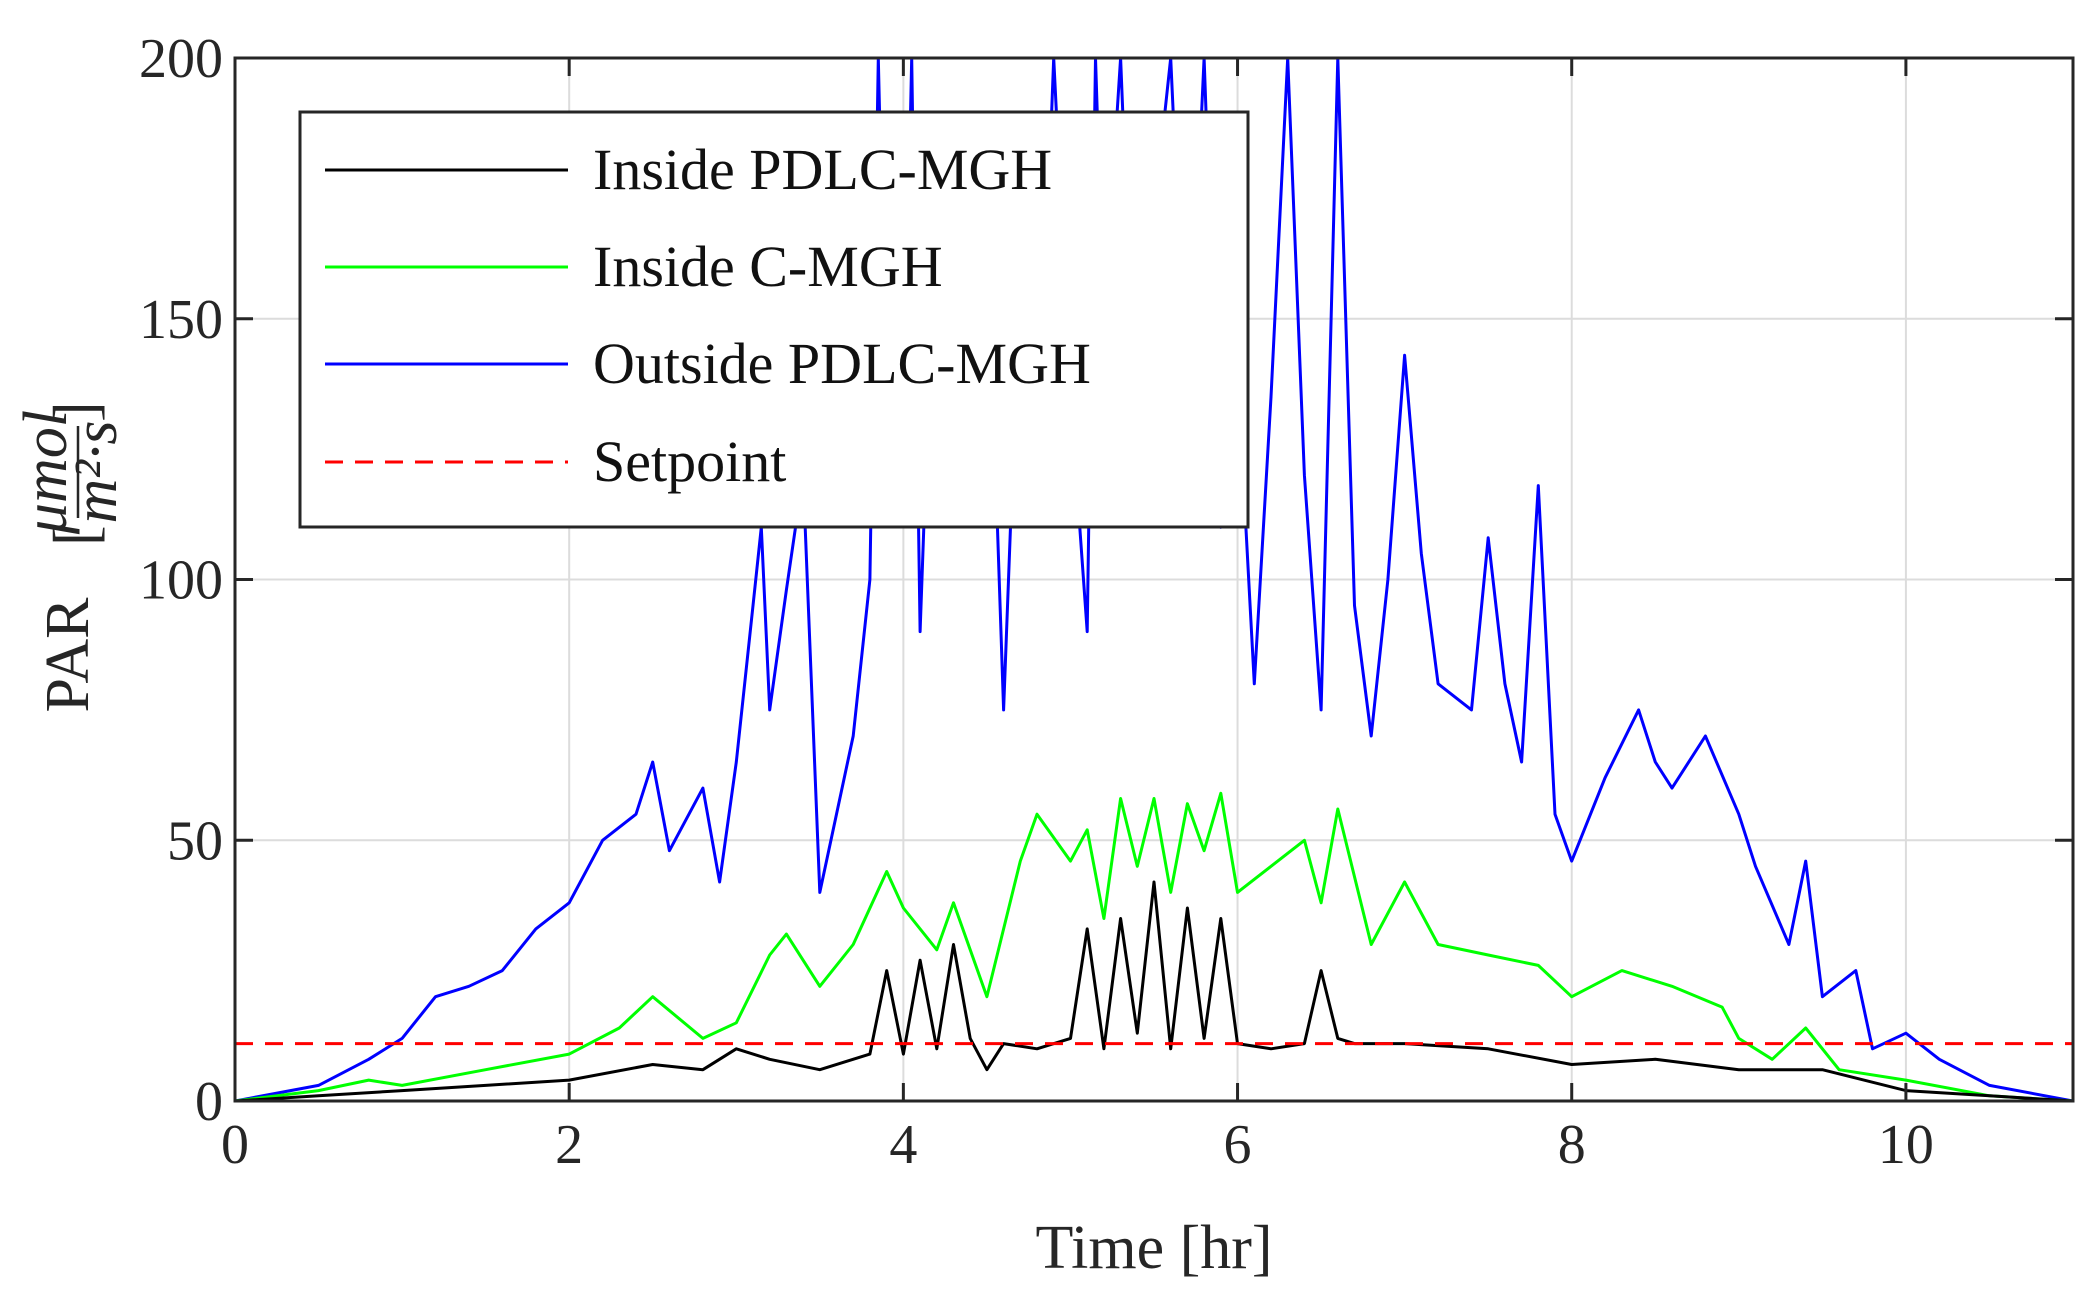 The height and width of the screenshot is (1302, 2099). What do you see at coordinates (181, 320) in the screenshot?
I see `y-tick-label-150: 150` at bounding box center [181, 320].